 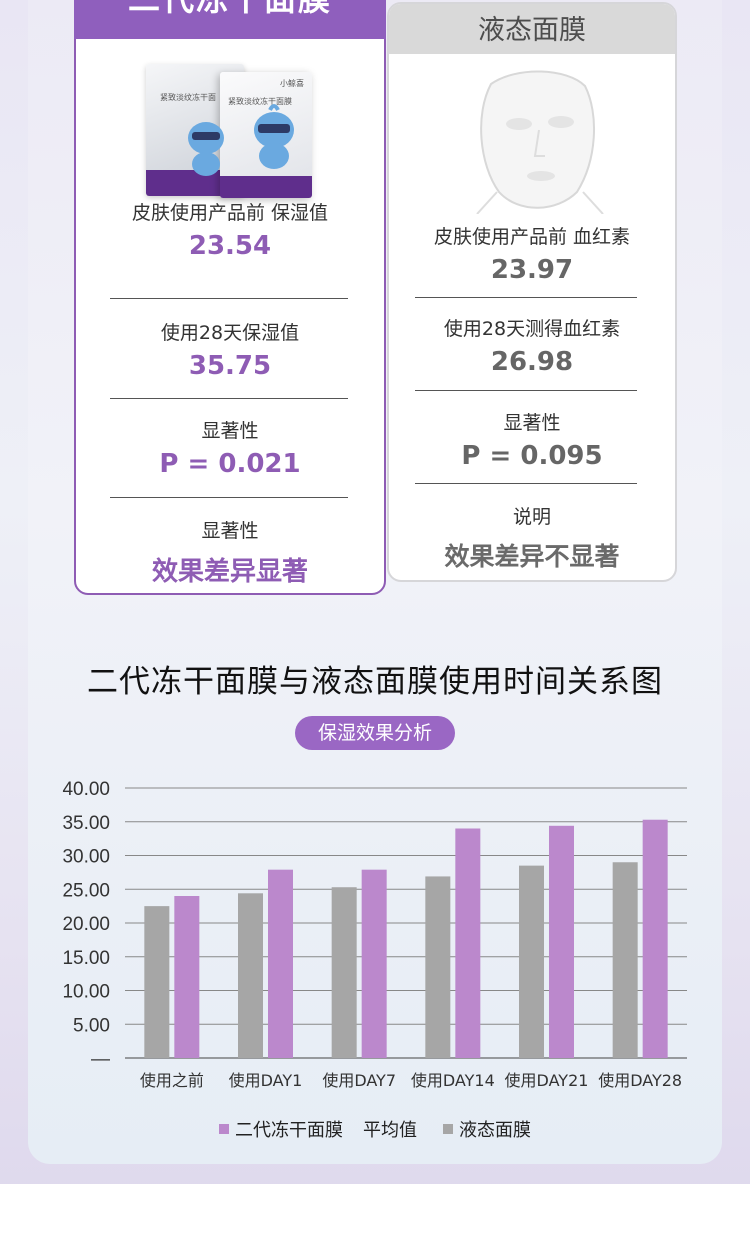 I want to click on metric-after-28-days: 使用28天测得血红素 26.98, so click(x=532, y=345).